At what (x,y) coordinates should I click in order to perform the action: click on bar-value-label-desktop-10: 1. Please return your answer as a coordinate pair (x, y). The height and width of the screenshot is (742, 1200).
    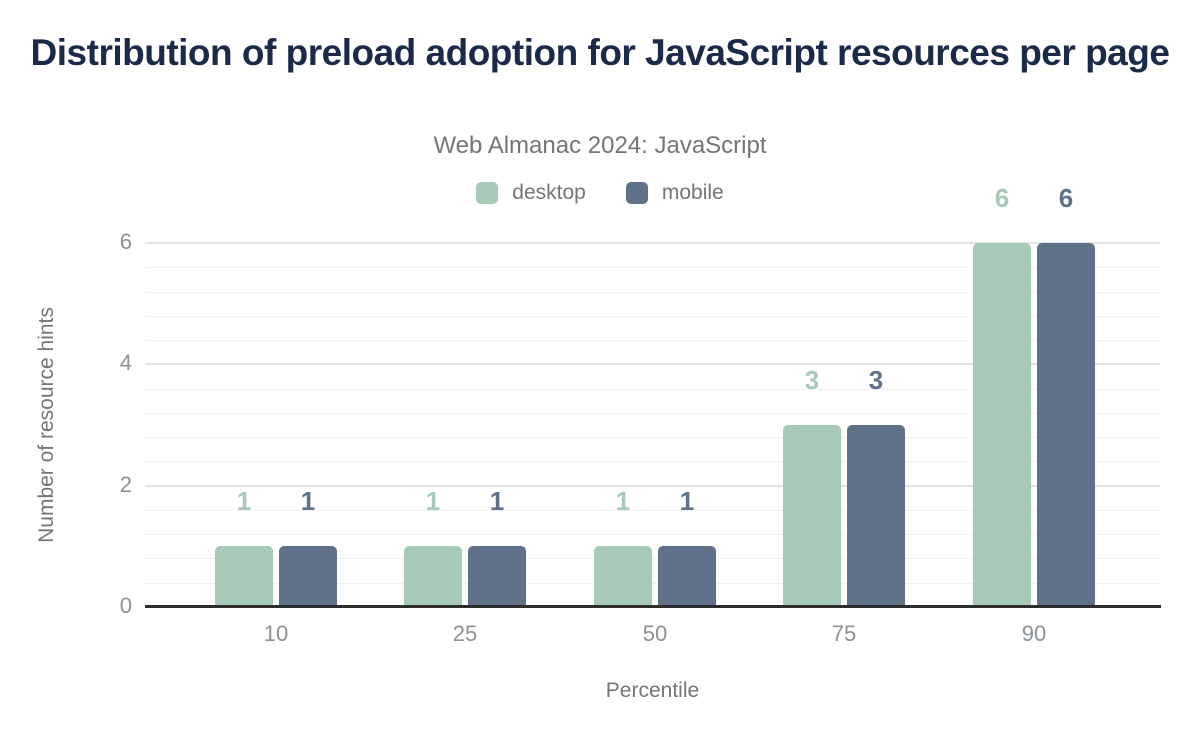
    Looking at the image, I should click on (244, 501).